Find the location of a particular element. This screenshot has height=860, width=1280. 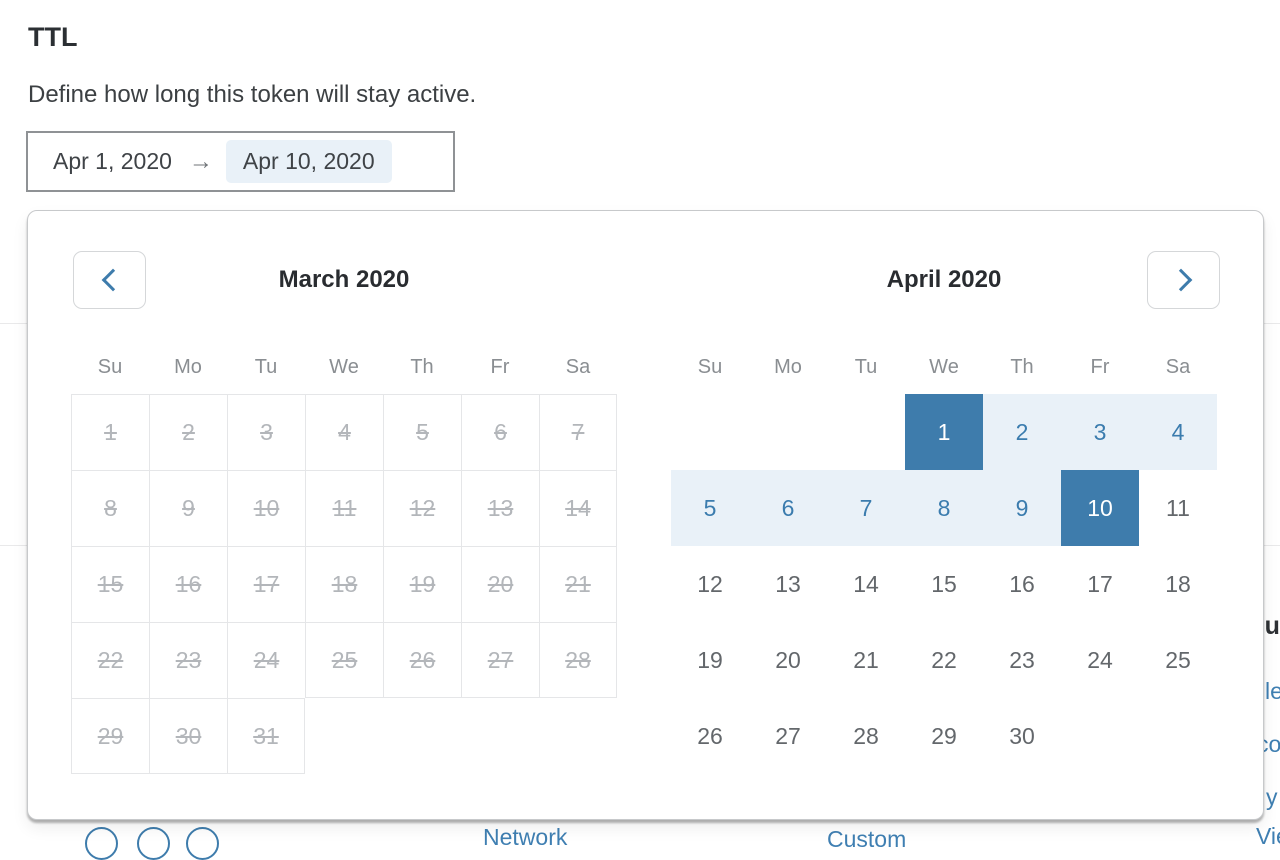

clipped-link: y is located at coordinates (1272, 797).